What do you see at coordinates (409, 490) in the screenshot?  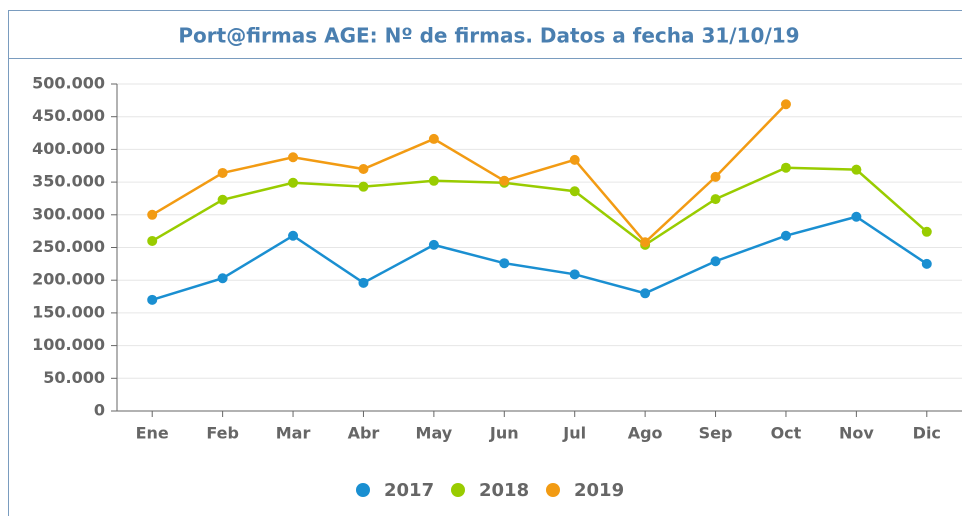 I see `legend-label: 2017` at bounding box center [409, 490].